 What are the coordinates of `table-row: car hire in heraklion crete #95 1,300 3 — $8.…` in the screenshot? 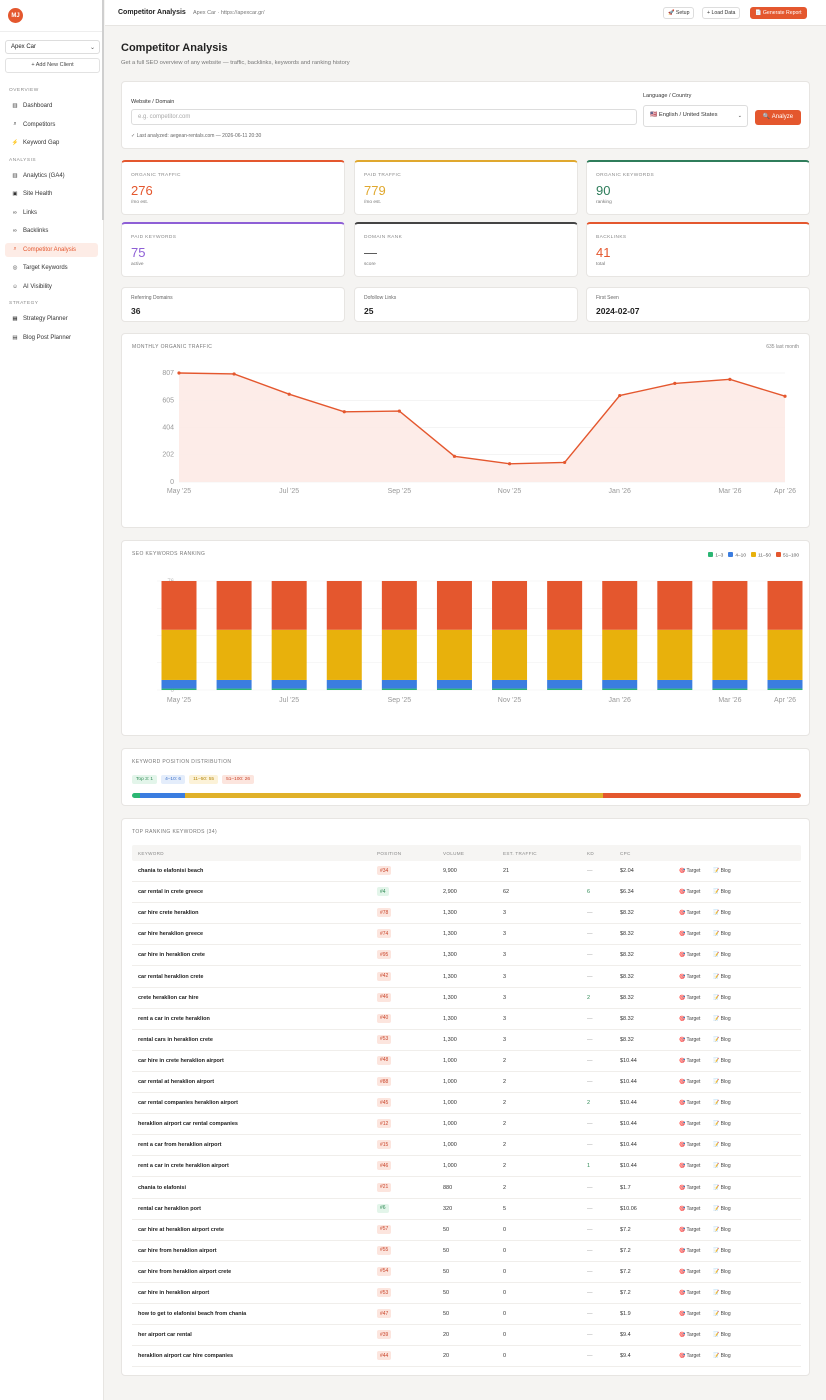 It's located at (466, 956).